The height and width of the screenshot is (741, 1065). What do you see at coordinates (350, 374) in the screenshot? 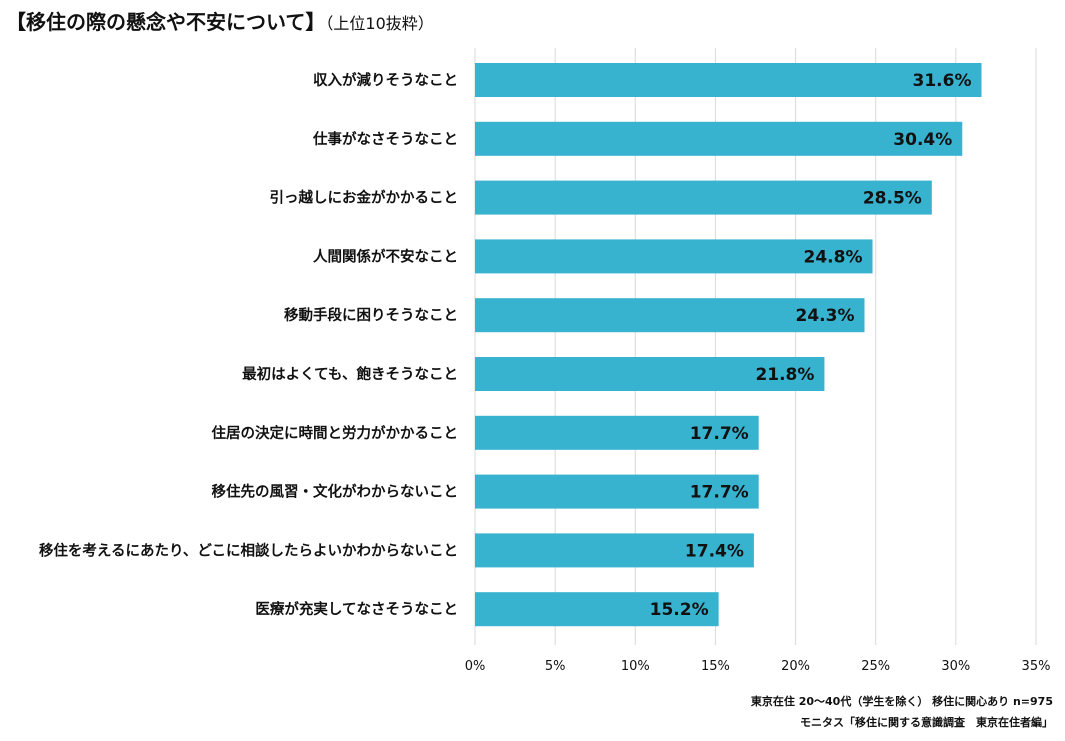
I see `category-label: 最初はよくても、飽きそうなこと` at bounding box center [350, 374].